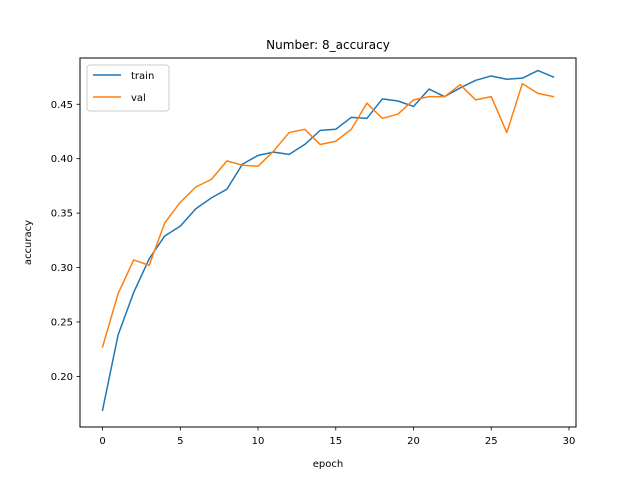 This screenshot has width=640, height=480. What do you see at coordinates (62, 159) in the screenshot?
I see `y-tick-label: 0.40` at bounding box center [62, 159].